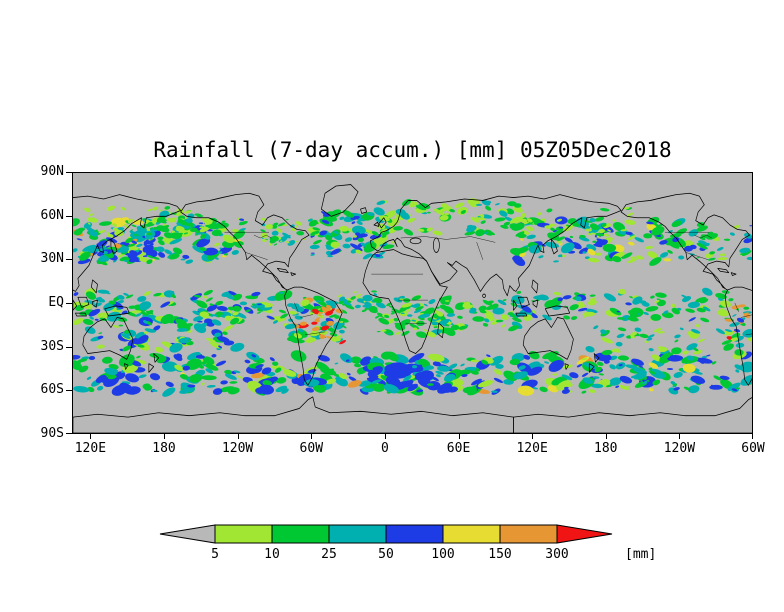 This screenshot has height=612, width=784. I want to click on colorbar-arrow-low, so click(187, 534).